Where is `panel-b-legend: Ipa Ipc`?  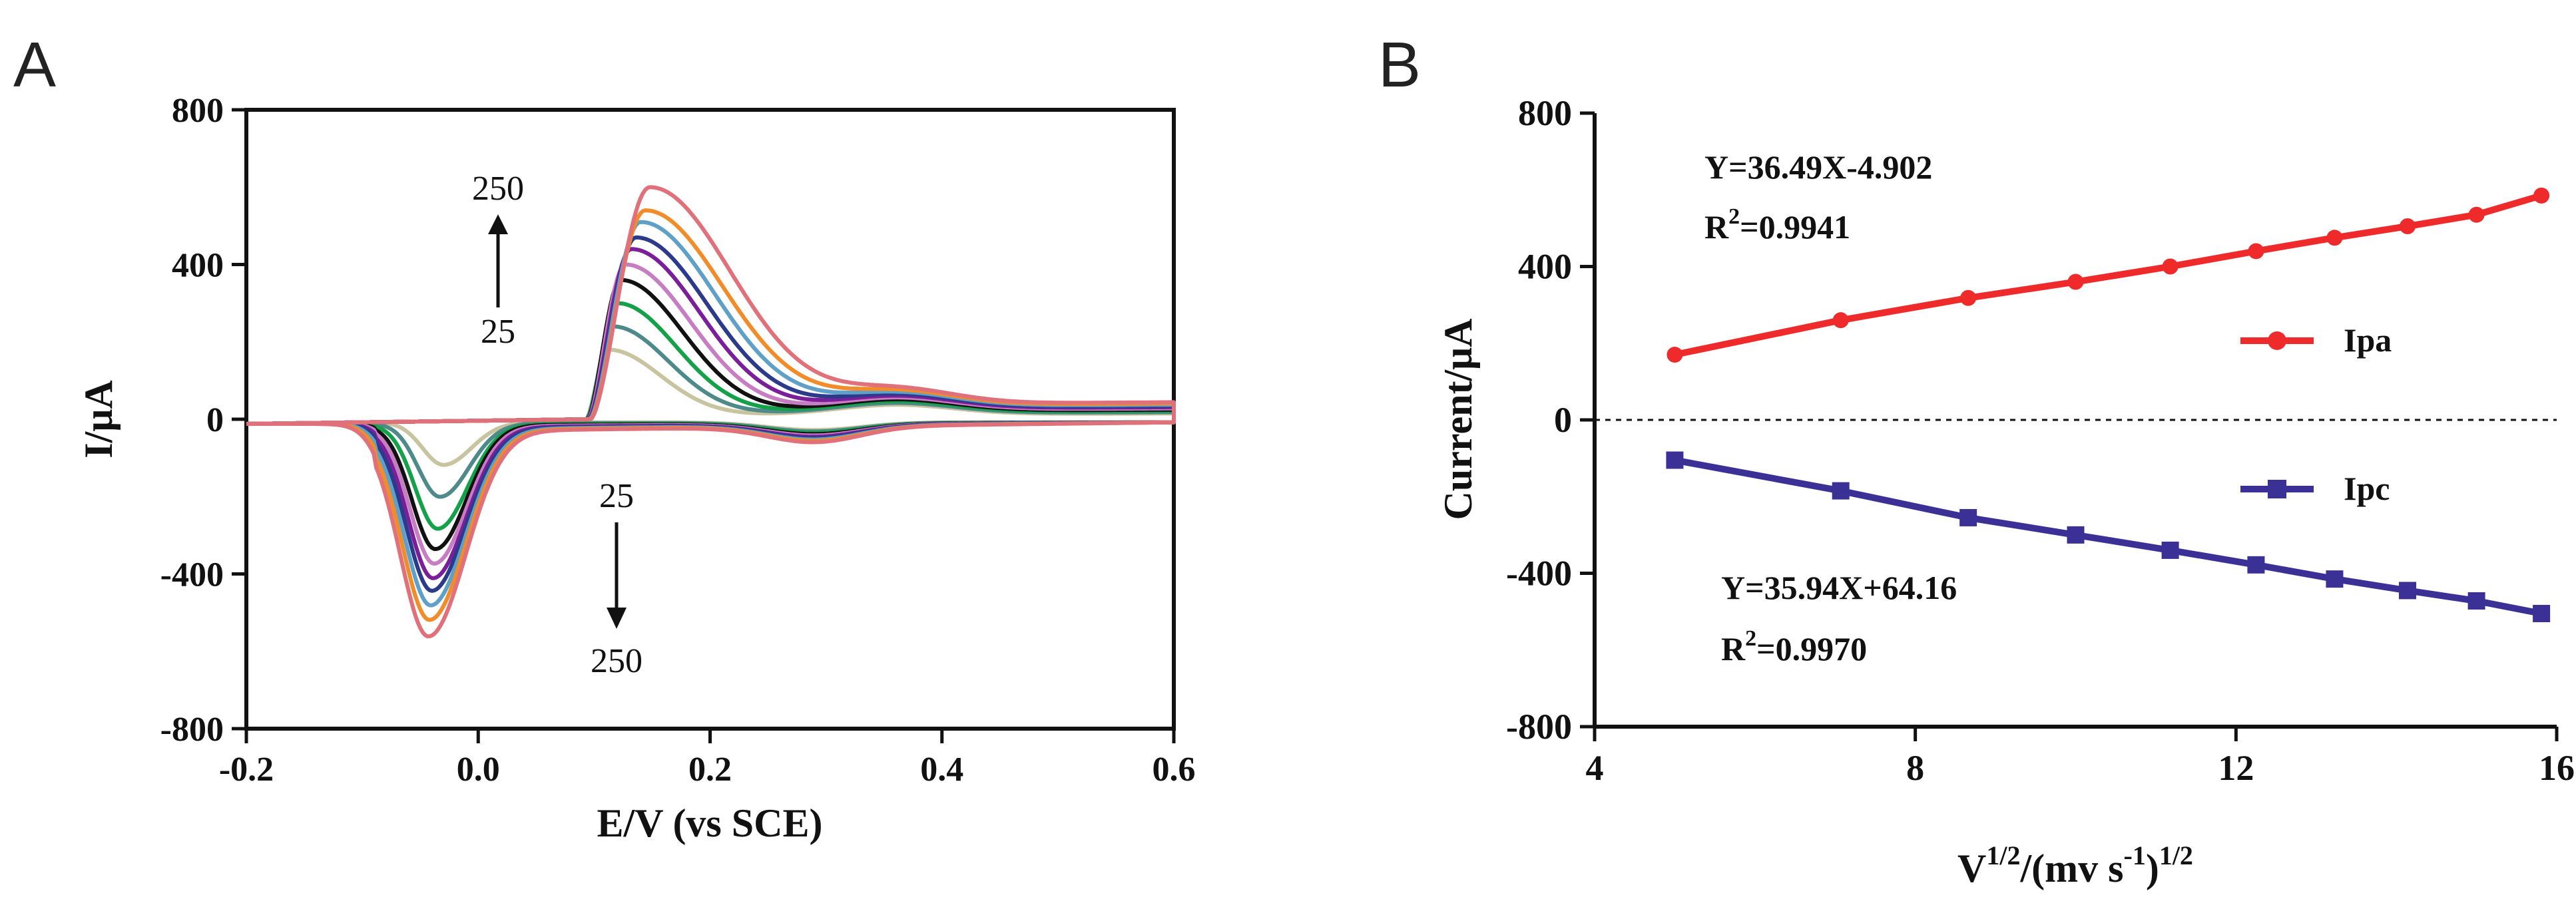 panel-b-legend: Ipa Ipc is located at coordinates (2316, 414).